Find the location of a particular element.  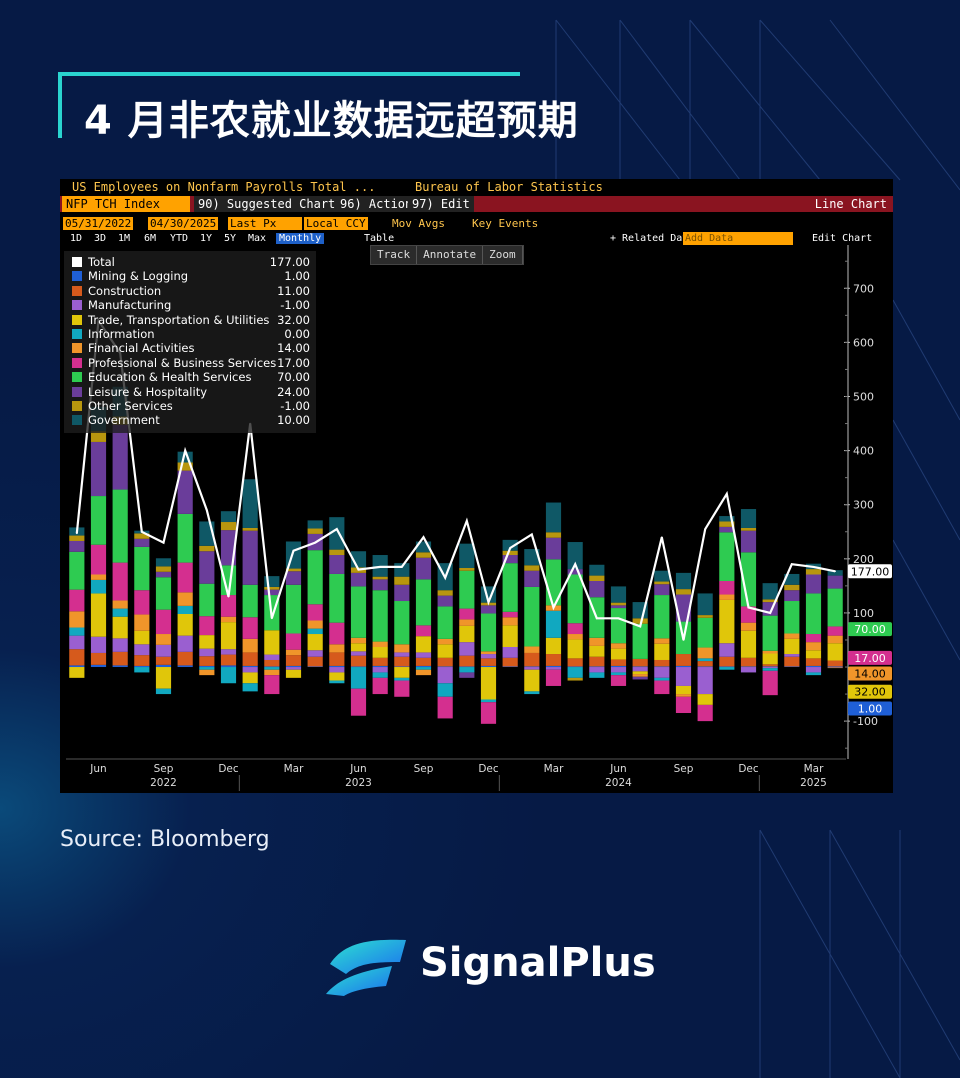

zoom-tool: Zoom is located at coordinates (503, 255).